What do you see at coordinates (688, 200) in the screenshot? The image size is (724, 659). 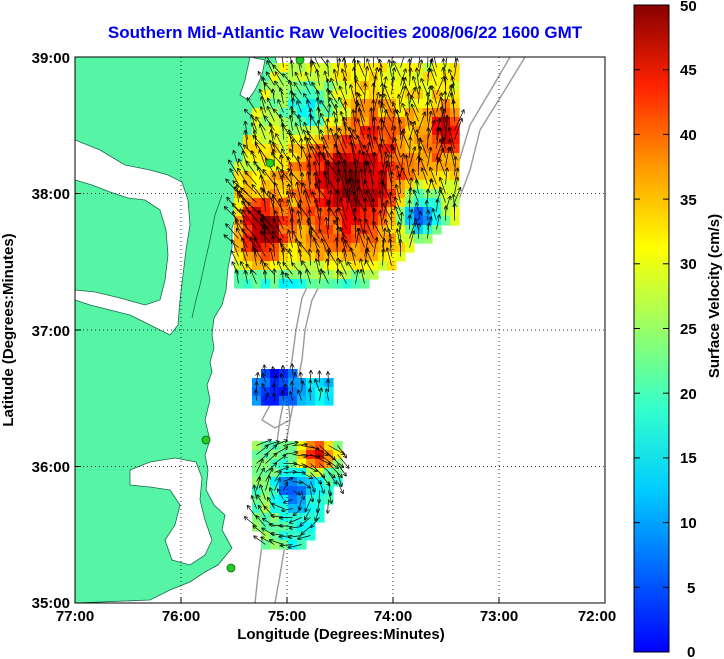 I see `colorbar-tick-label: 35` at bounding box center [688, 200].